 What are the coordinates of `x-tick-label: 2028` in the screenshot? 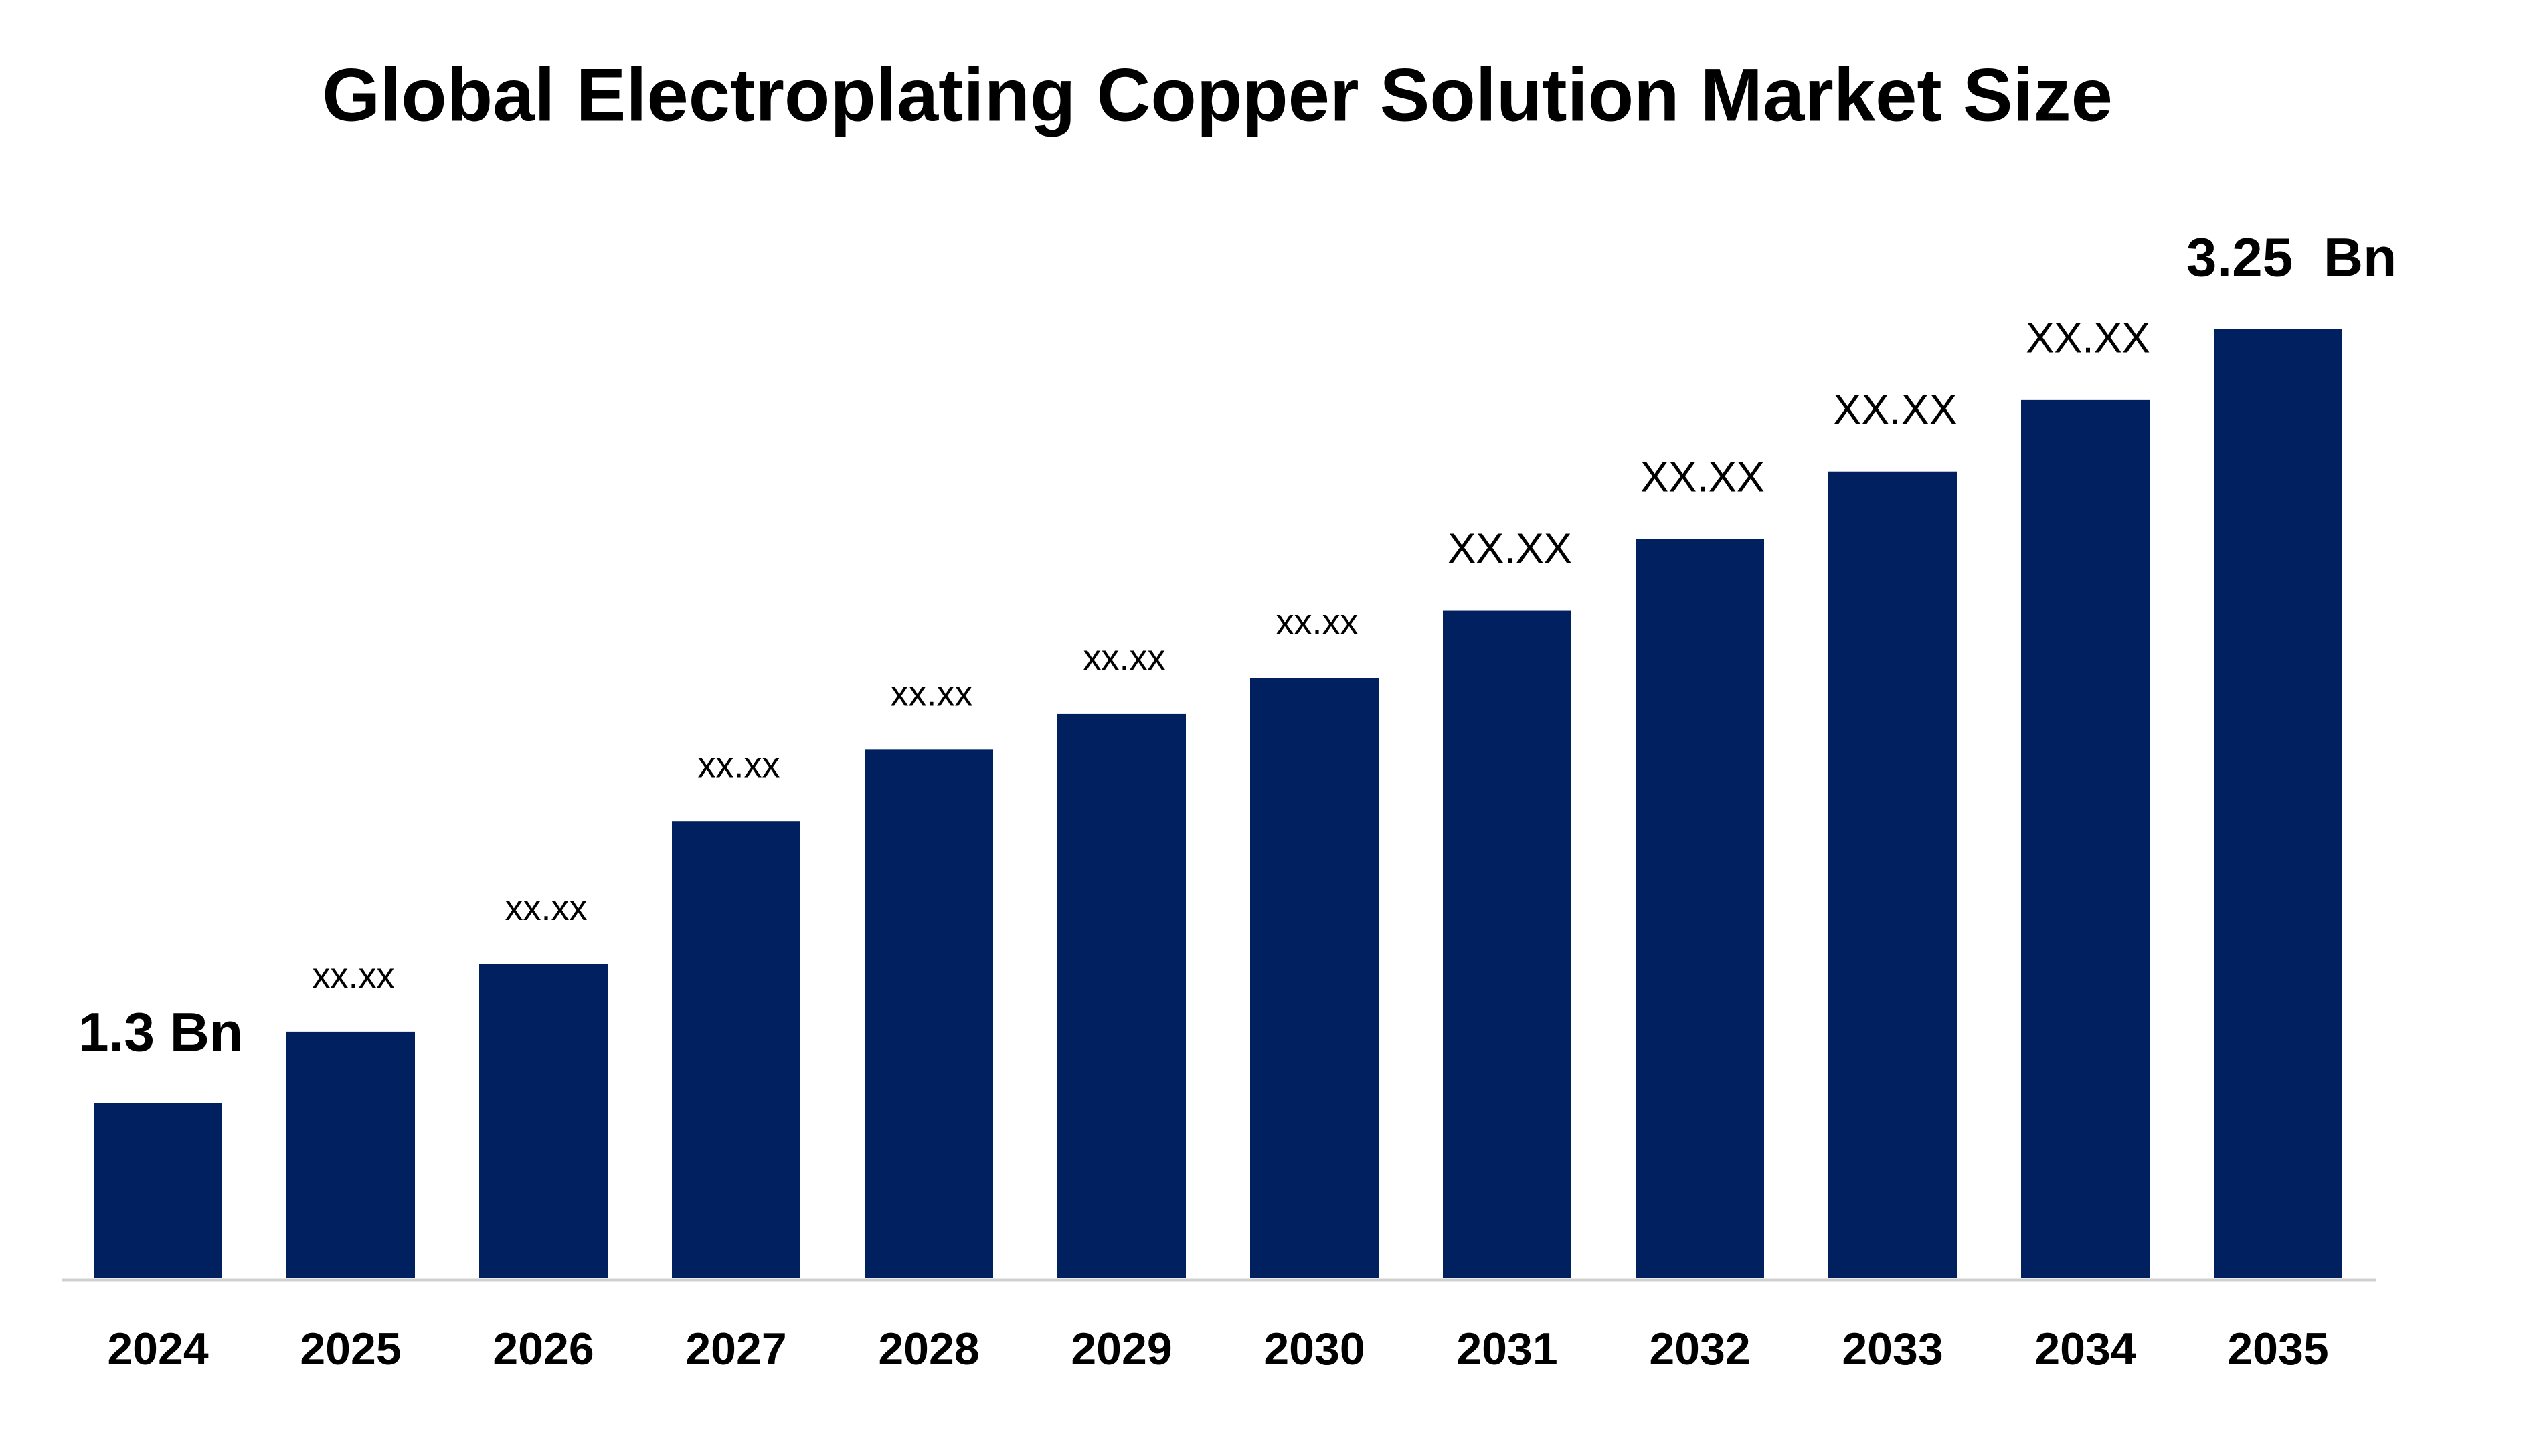 It's located at (928, 1349).